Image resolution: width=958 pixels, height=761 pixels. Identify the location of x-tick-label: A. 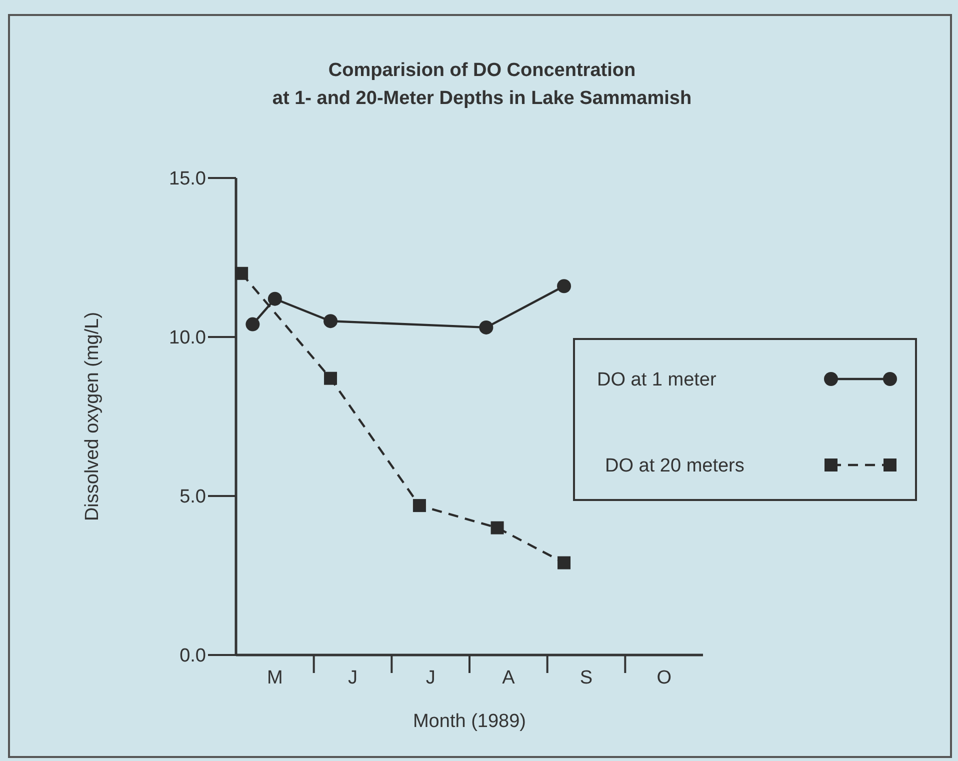
(509, 678).